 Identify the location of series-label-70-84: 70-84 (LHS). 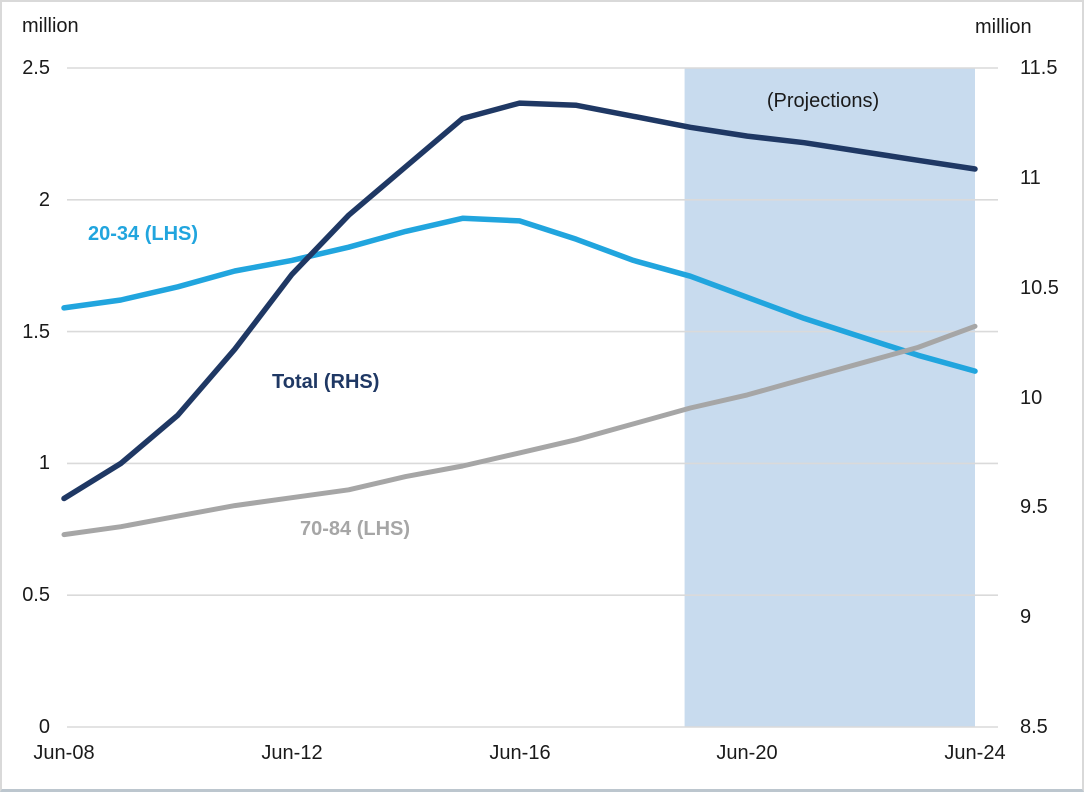
(355, 529).